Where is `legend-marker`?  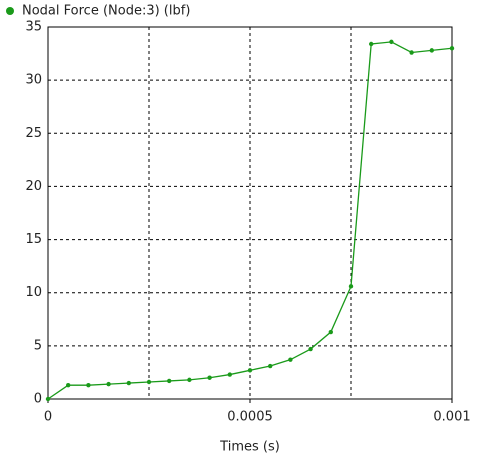
legend-marker is located at coordinates (10, 11).